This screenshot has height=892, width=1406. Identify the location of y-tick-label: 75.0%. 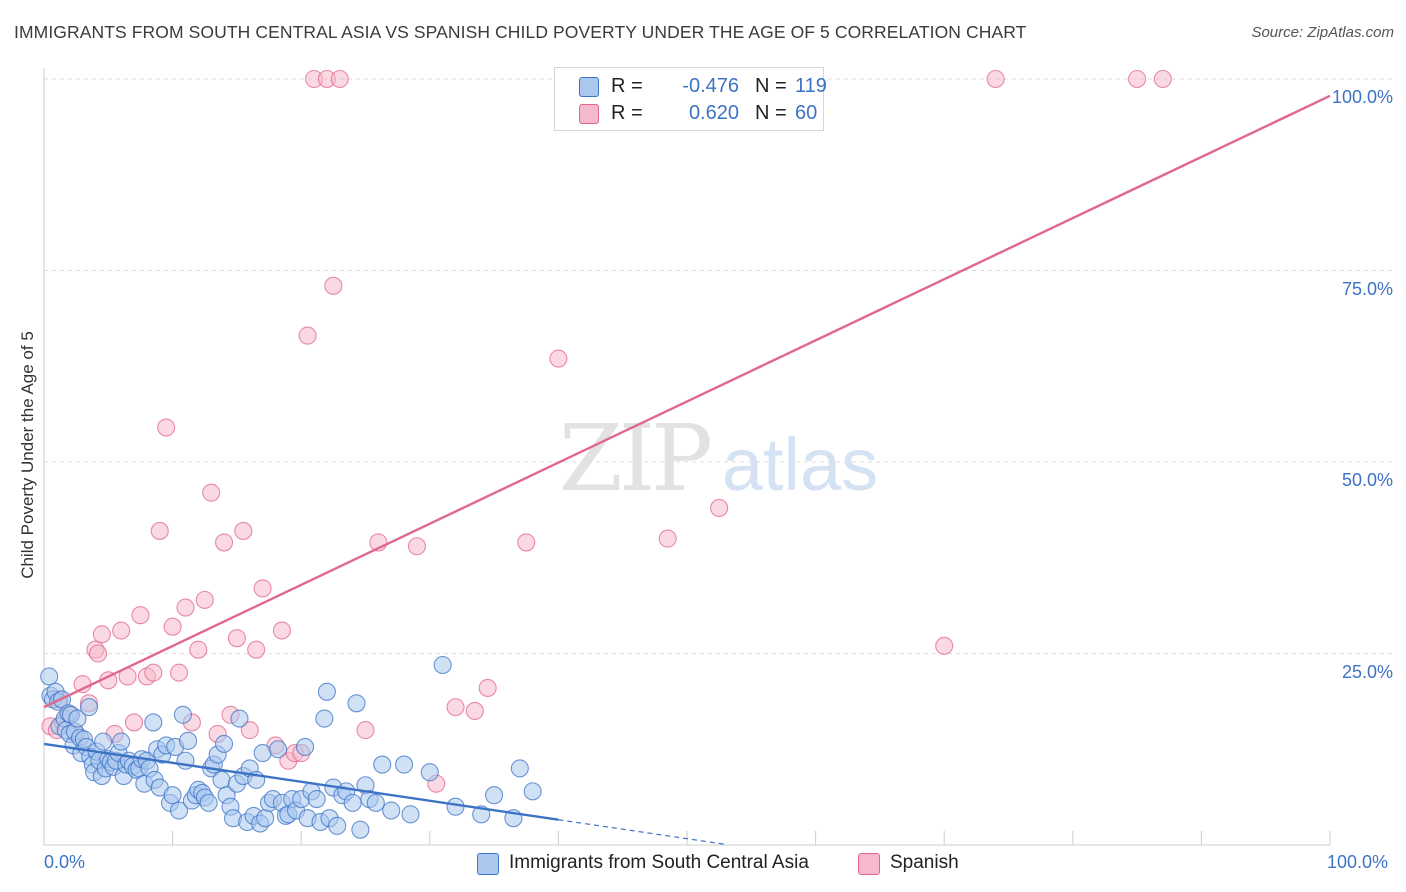
(1367, 288).